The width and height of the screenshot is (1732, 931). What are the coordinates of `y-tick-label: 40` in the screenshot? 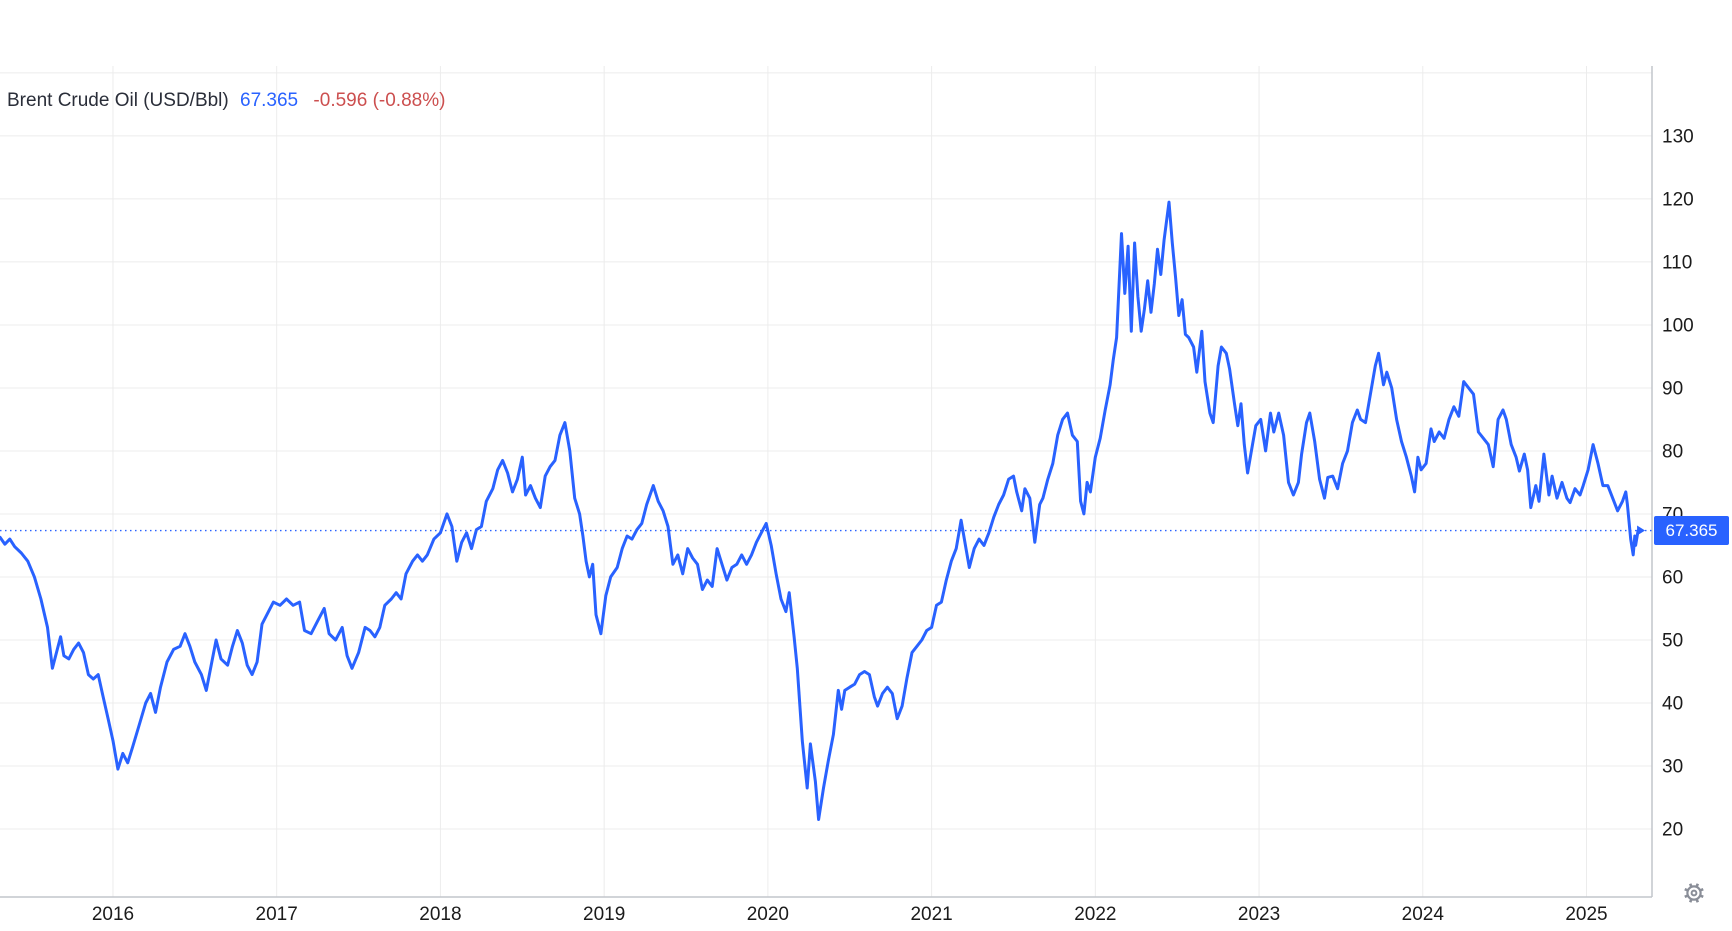 It's located at (1672, 703).